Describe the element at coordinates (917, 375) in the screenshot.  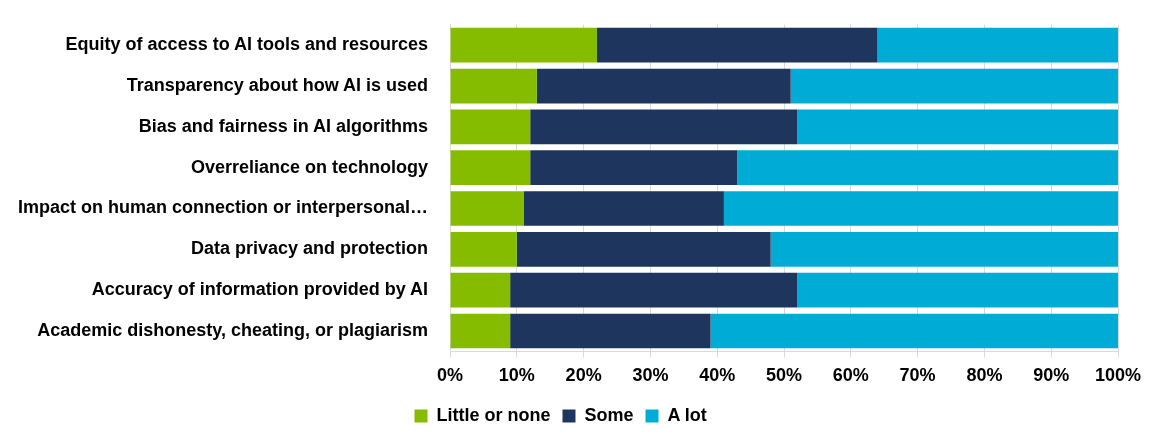
I see `x-tick-label: 70%` at that location.